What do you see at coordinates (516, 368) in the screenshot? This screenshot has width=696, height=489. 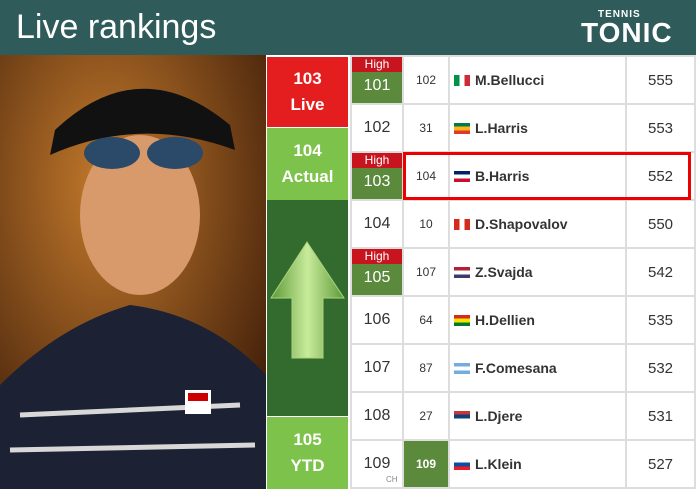 I see `player-name: F.Comesana` at bounding box center [516, 368].